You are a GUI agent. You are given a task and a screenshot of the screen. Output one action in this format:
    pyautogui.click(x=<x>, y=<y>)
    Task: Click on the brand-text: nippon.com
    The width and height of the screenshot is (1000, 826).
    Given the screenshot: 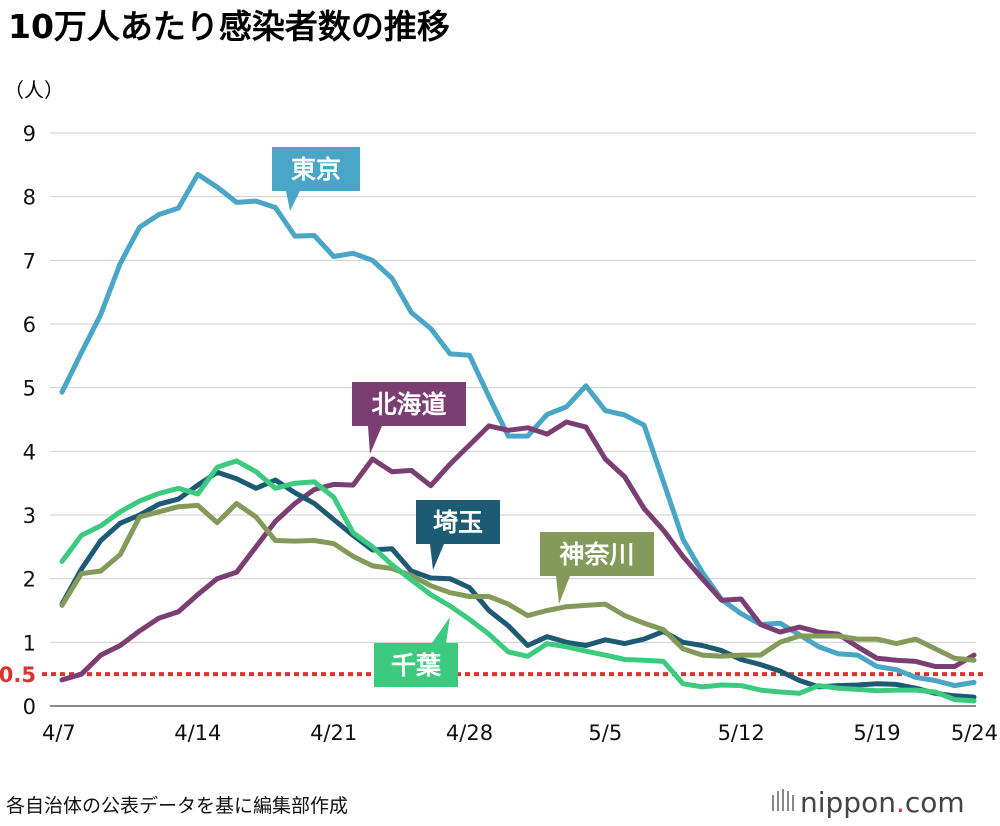 What is the action you would take?
    pyautogui.click(x=882, y=802)
    